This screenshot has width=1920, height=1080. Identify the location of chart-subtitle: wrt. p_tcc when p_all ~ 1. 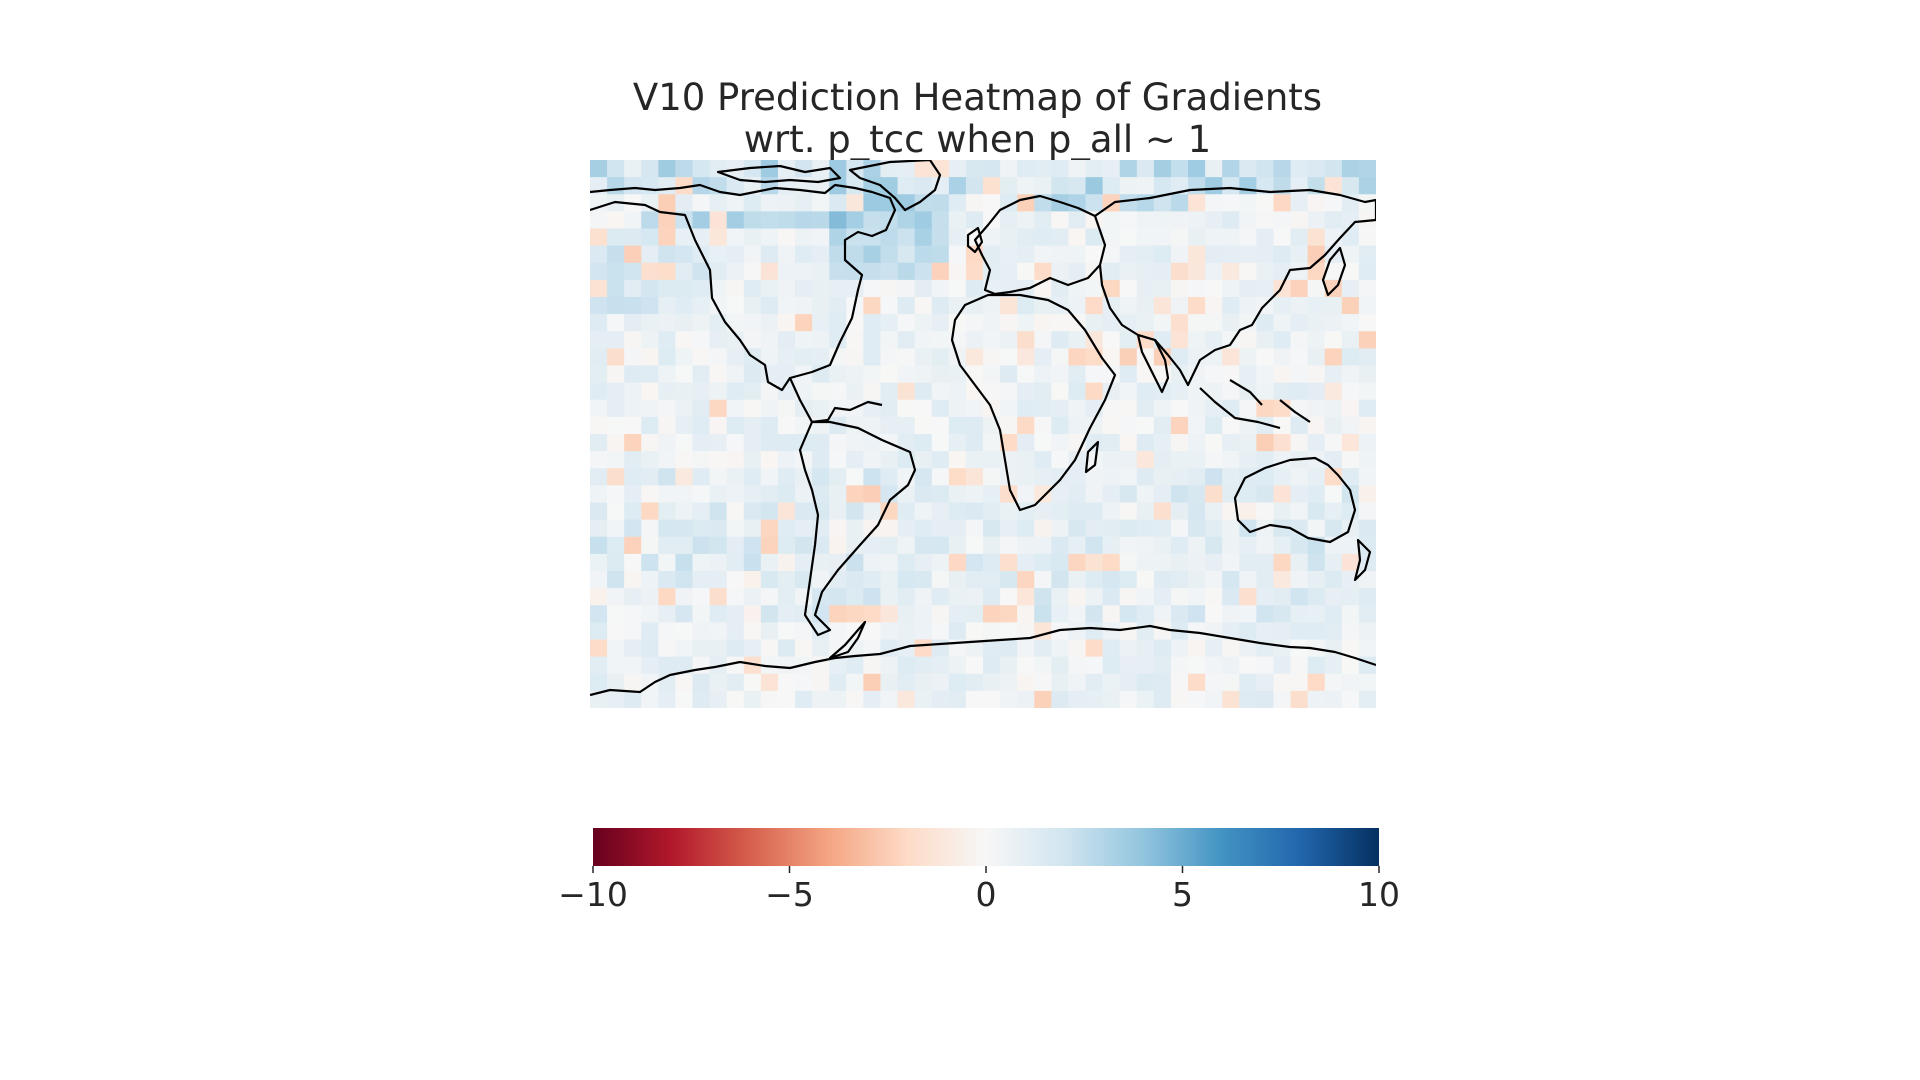
(977, 139).